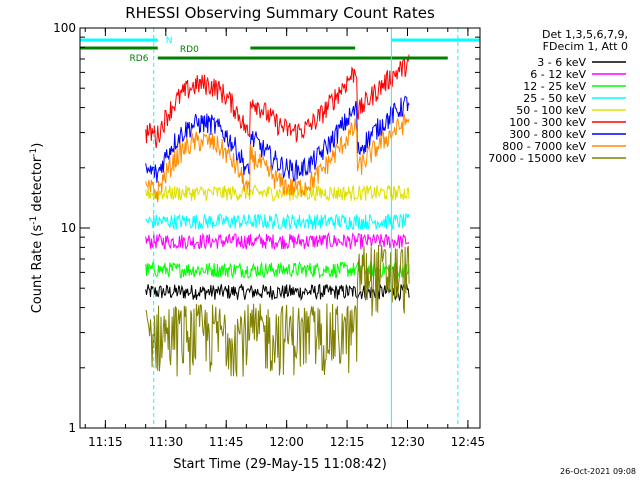  I want to click on footer-timestamp: 26-Oct-2021 09:08, so click(598, 471).